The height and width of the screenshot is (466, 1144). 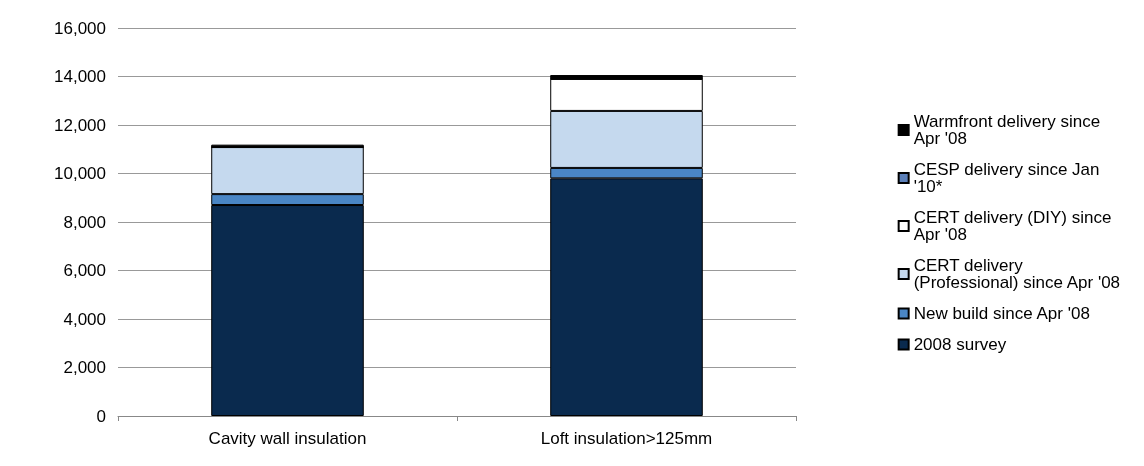 I want to click on legend-label: CERT delivery (DIY) since Apr '08, so click(x=1015, y=226).